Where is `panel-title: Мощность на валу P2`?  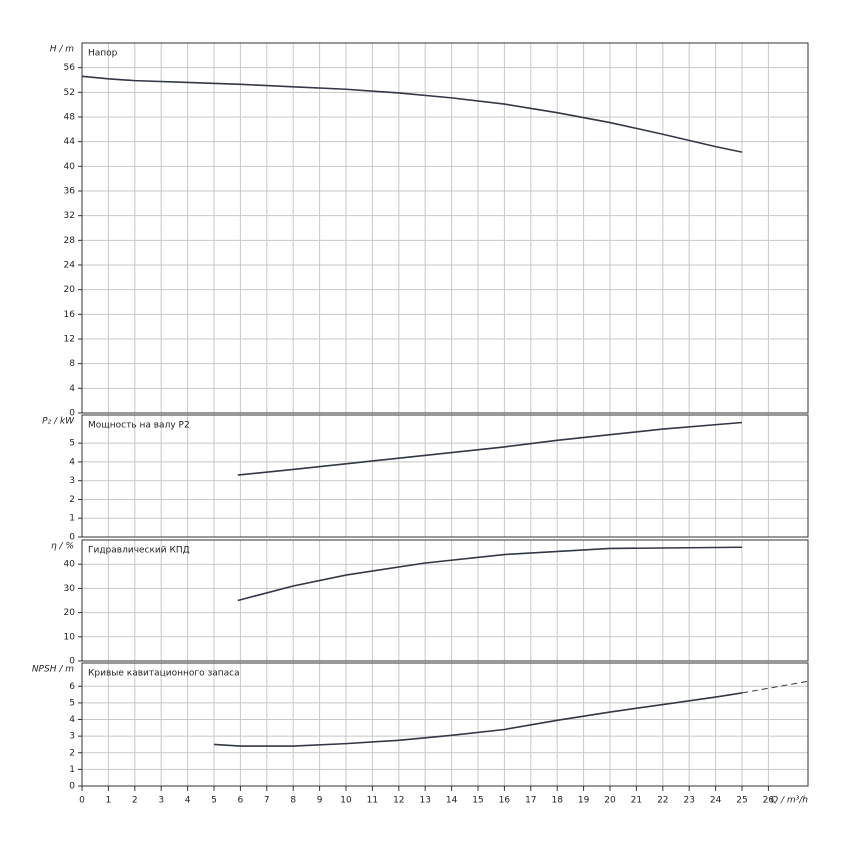 panel-title: Мощность на валу P2 is located at coordinates (139, 426).